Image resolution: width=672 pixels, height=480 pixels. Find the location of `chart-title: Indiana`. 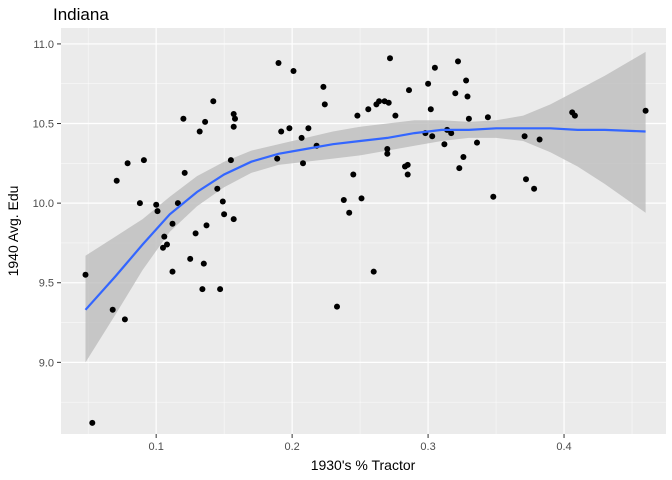

chart-title: Indiana is located at coordinates (81, 14).